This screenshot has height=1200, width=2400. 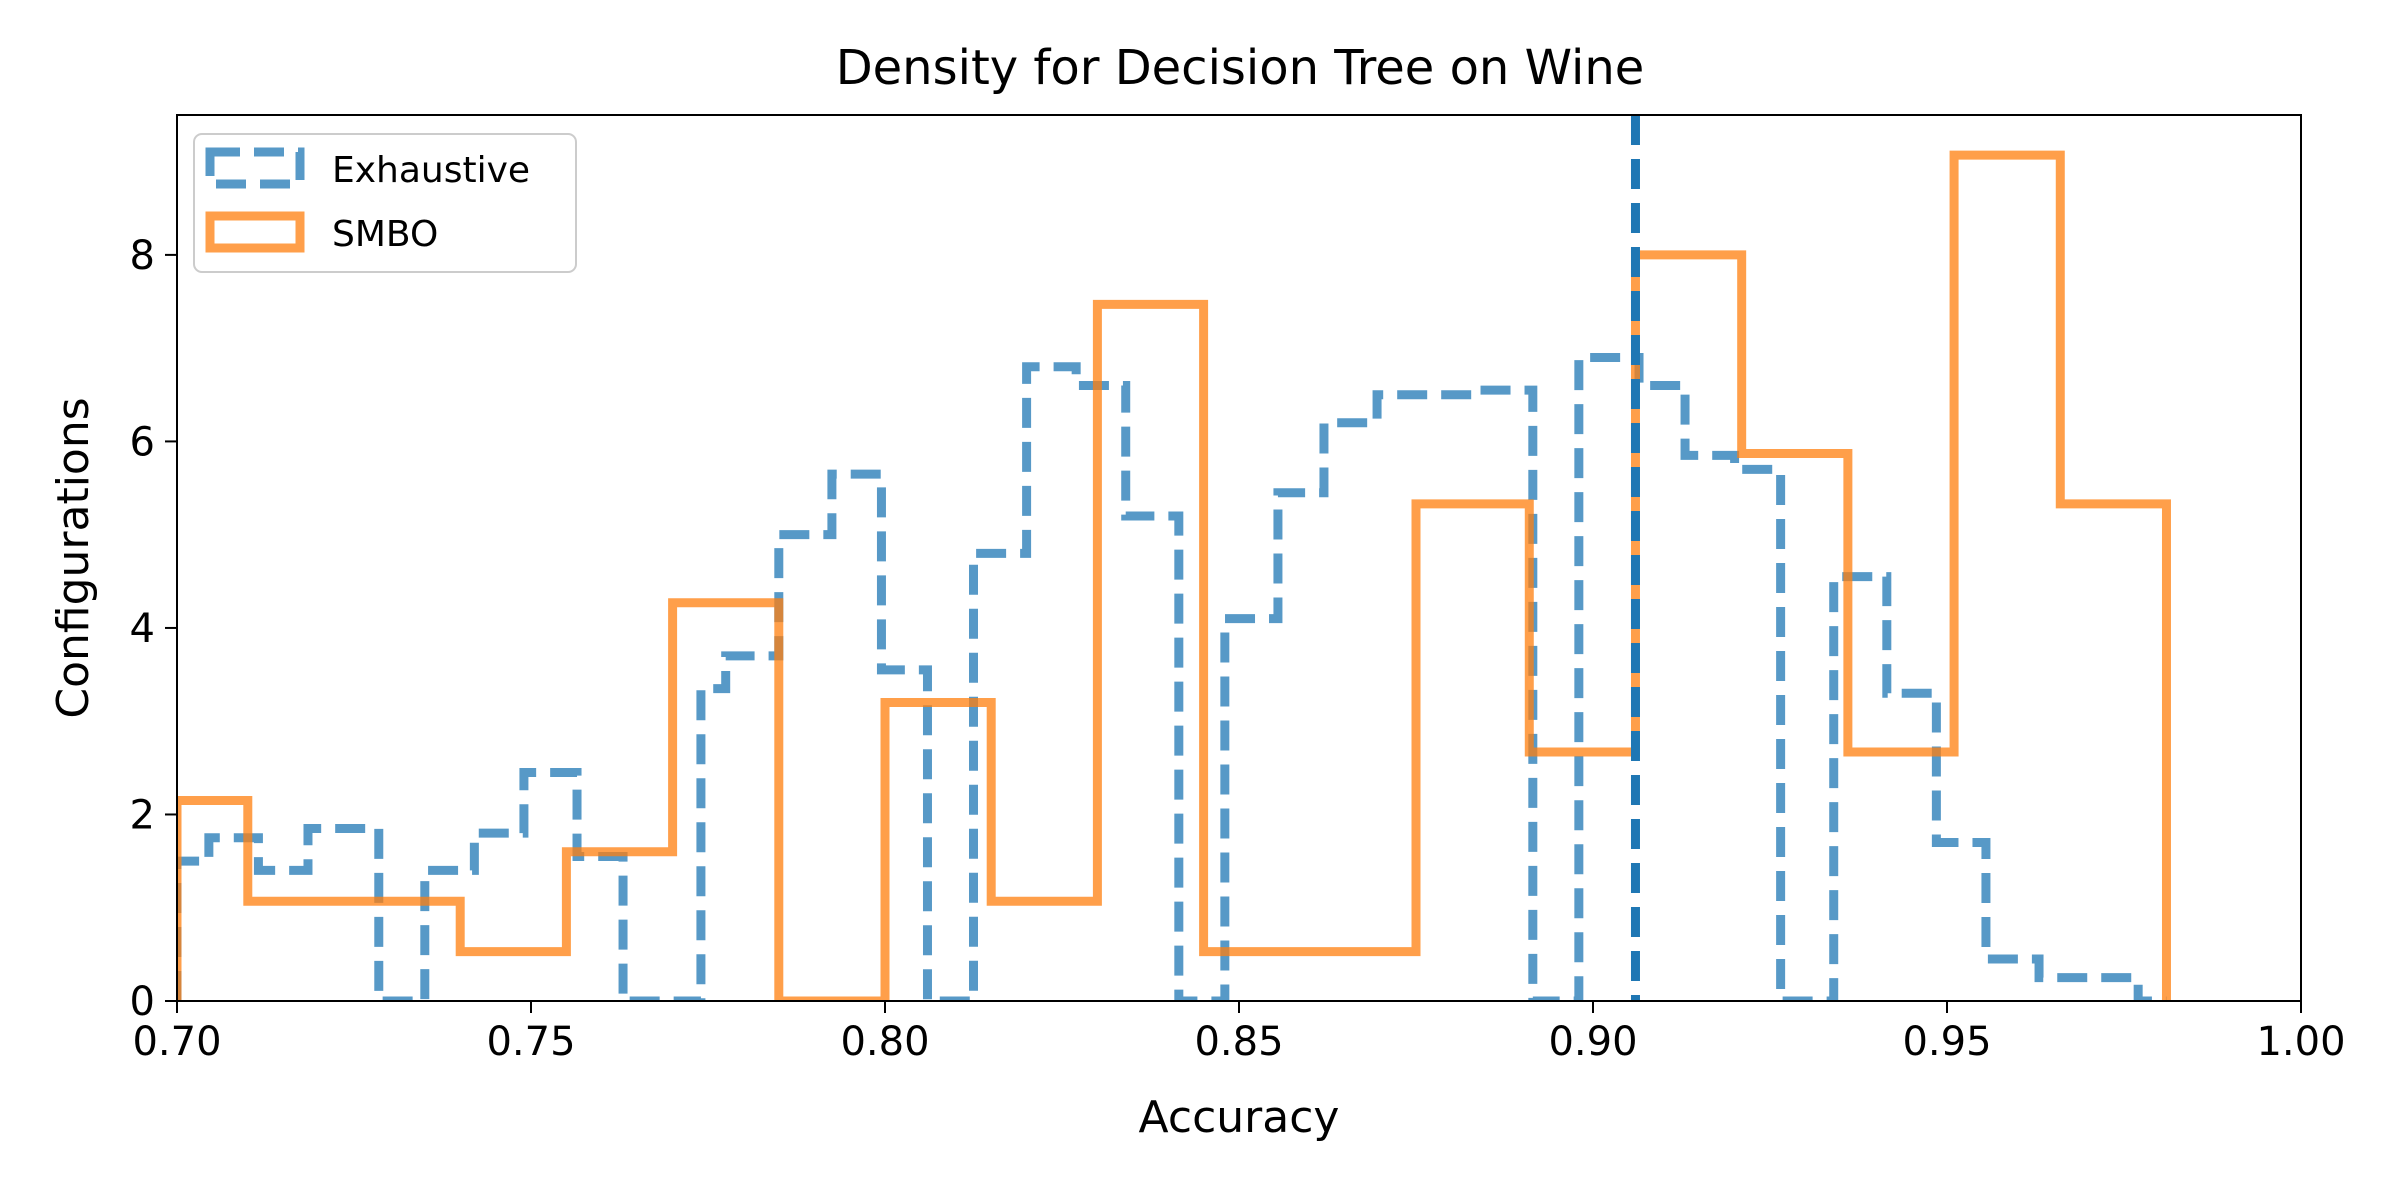 What do you see at coordinates (2300, 1042) in the screenshot?
I see `x-tick-label: 1.00` at bounding box center [2300, 1042].